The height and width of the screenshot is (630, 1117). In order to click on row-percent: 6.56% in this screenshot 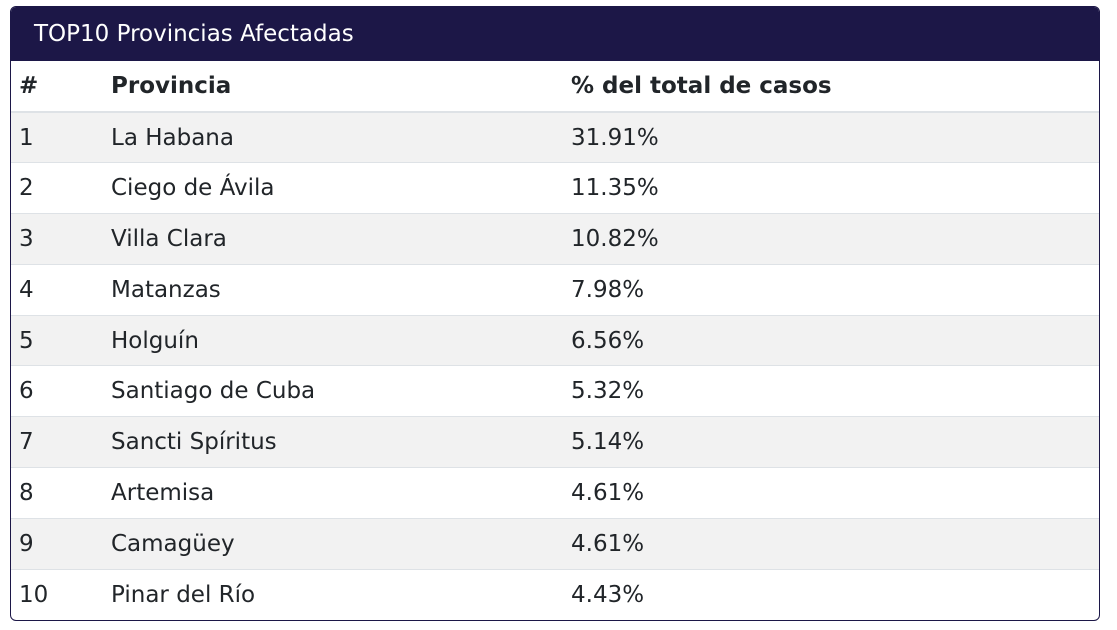, I will do `click(608, 340)`.